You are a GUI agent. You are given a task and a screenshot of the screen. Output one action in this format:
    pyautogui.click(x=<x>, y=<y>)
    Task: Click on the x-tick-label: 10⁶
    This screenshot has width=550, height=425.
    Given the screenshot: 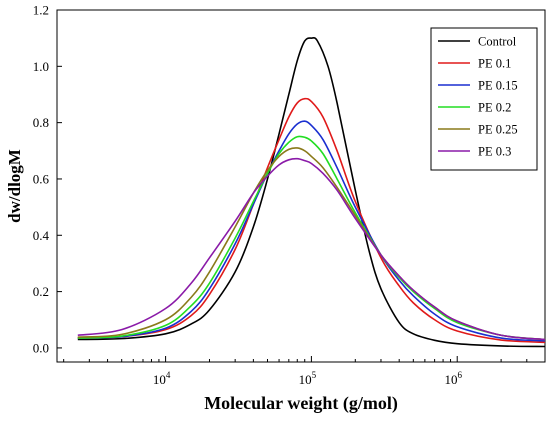 What is the action you would take?
    pyautogui.click(x=453, y=378)
    